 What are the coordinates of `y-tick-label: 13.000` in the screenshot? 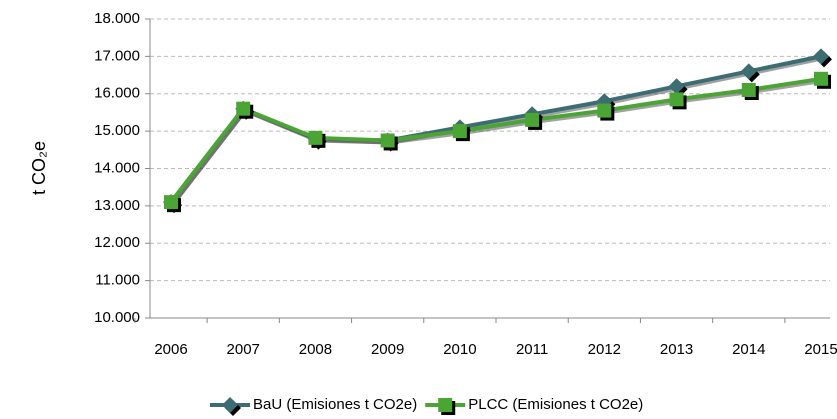 It's located at (117, 205).